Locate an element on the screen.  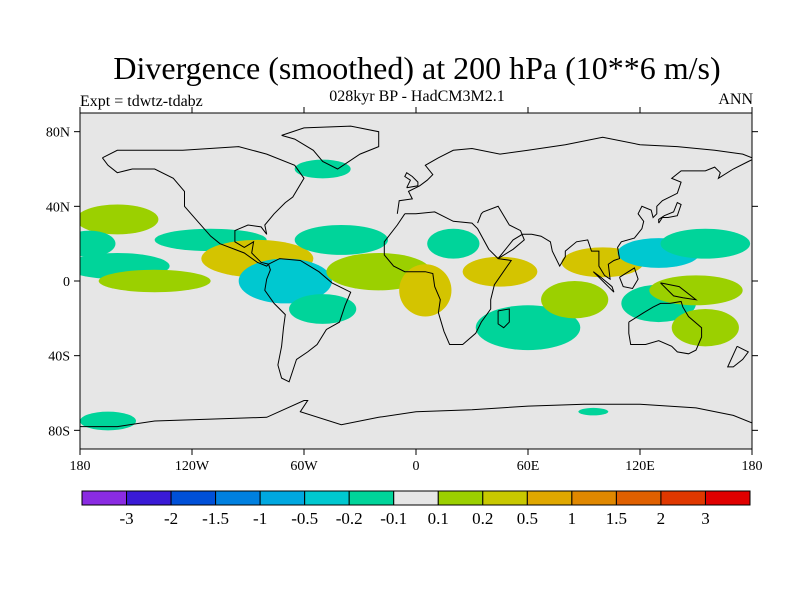
map-subtitle: 028kyr BP - HadCM3M2.1 is located at coordinates (417, 96).